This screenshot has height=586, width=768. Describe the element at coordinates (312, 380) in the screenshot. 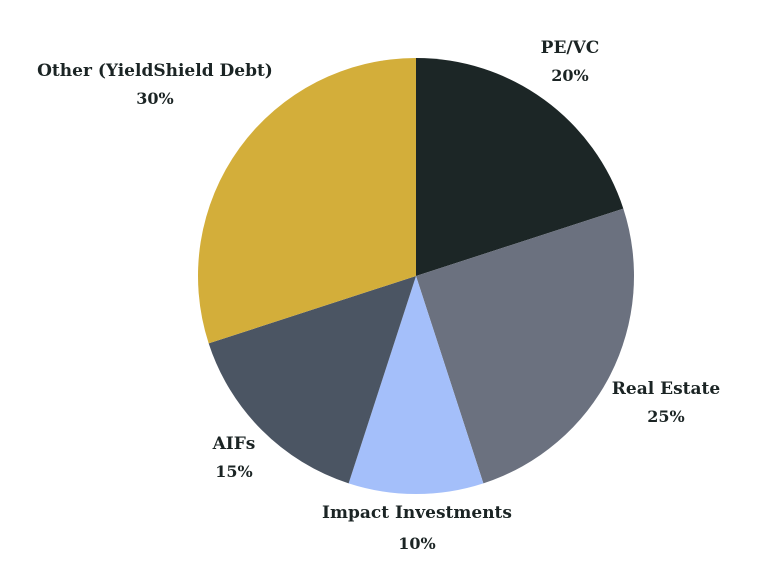

I see `pie-slice-aifs` at that location.